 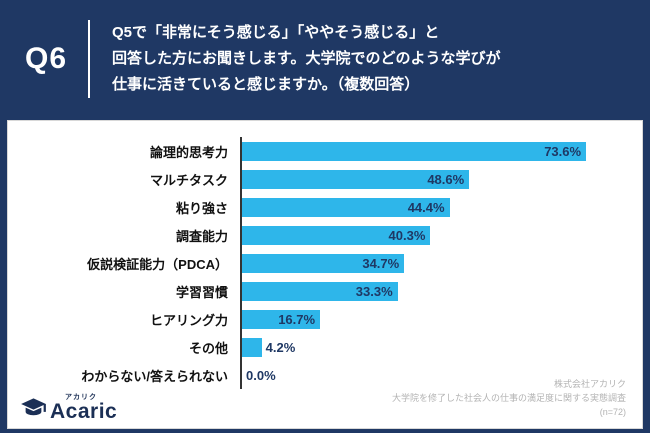 I want to click on chart-row: わからない/答えられない 0.0%, so click(x=312, y=375).